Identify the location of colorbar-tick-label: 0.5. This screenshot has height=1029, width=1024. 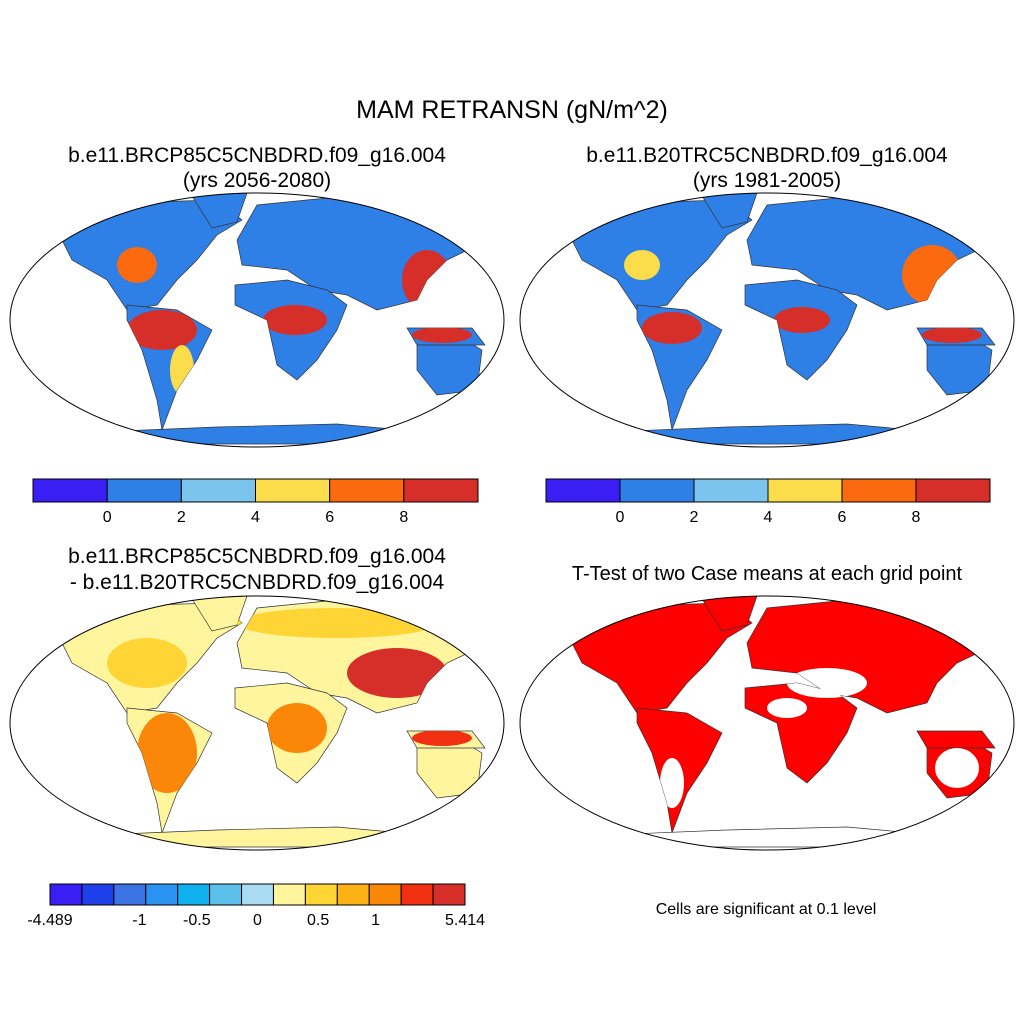
(318, 920).